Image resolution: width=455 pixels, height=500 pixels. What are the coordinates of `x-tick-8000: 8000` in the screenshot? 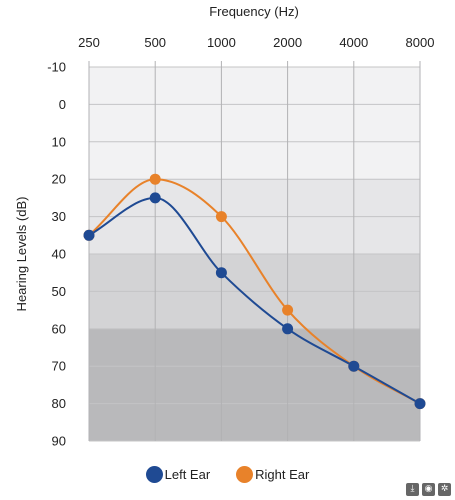 It's located at (420, 42).